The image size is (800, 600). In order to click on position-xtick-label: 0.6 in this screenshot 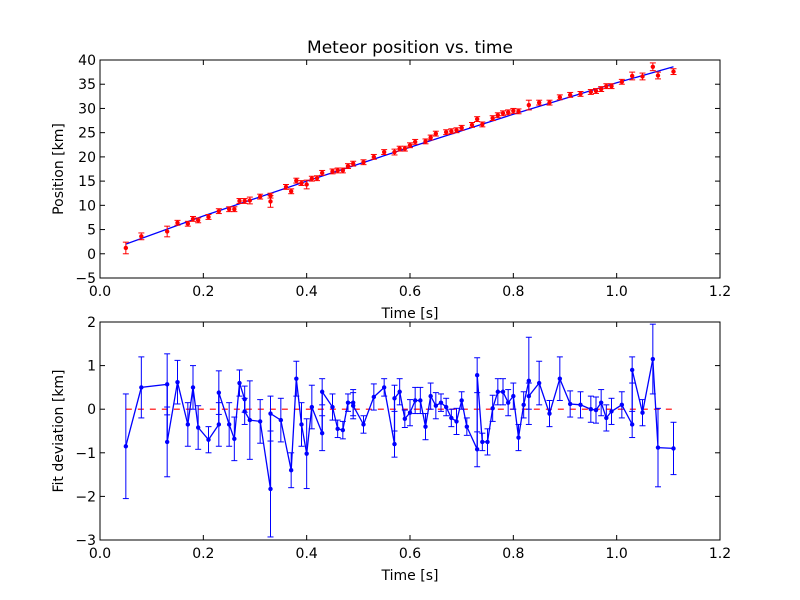, I will do `click(410, 292)`.